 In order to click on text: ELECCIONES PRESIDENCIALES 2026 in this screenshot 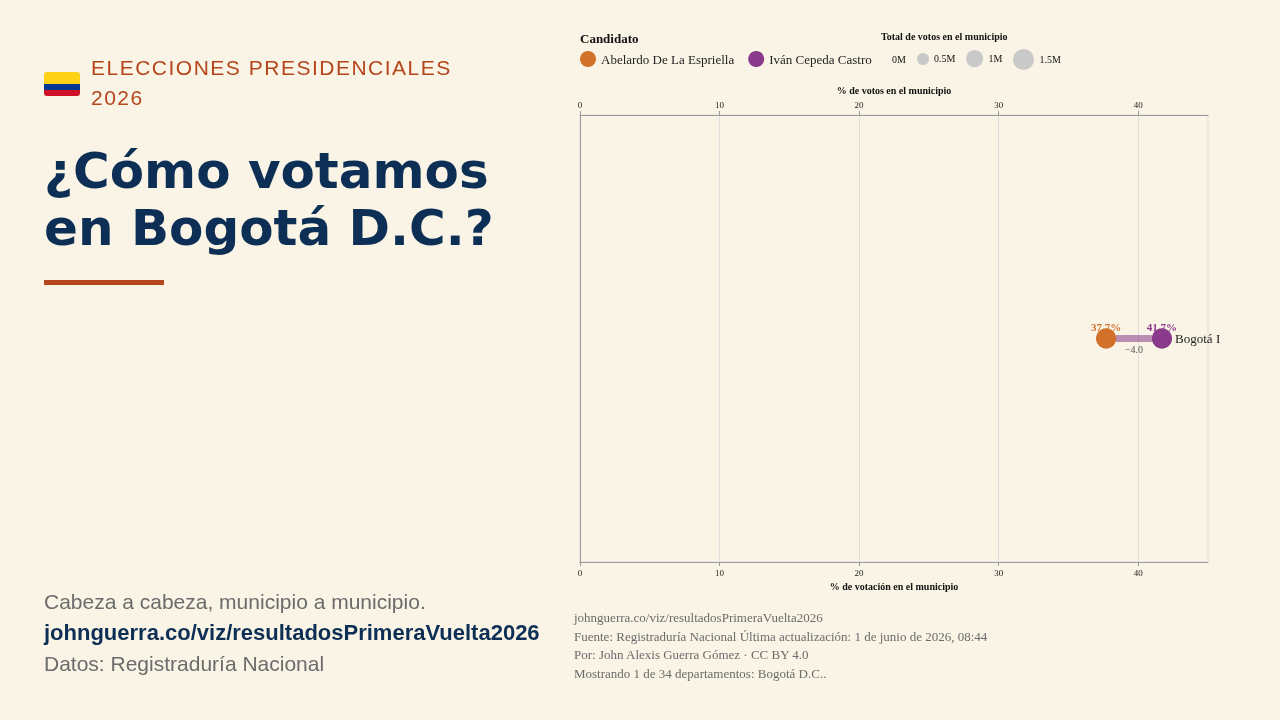, I will do `click(272, 83)`.